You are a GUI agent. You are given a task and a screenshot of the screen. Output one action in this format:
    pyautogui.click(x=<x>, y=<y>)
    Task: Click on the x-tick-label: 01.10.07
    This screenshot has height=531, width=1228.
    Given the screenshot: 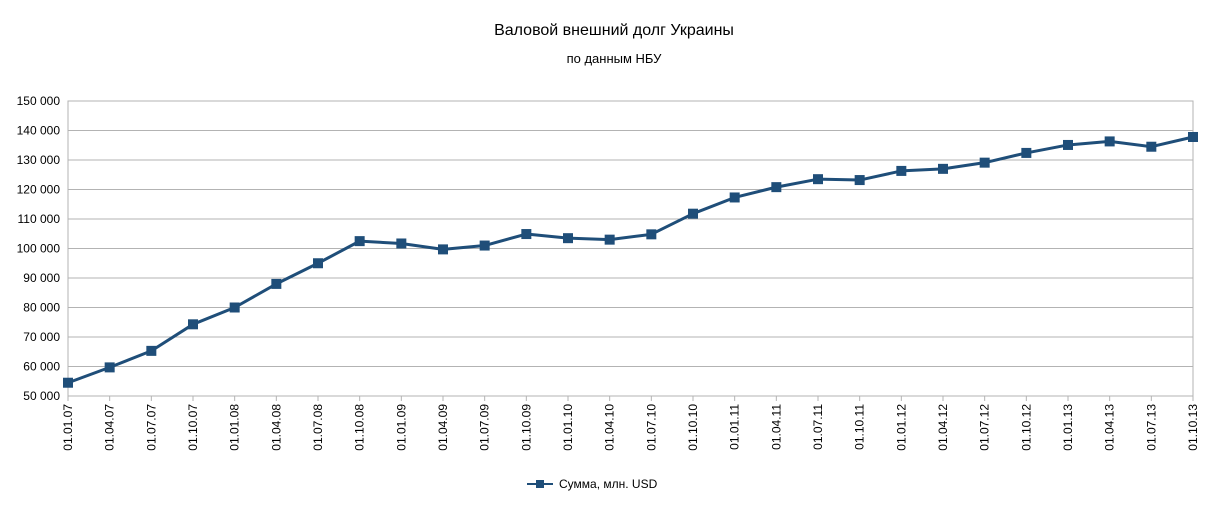 What is the action you would take?
    pyautogui.click(x=193, y=427)
    